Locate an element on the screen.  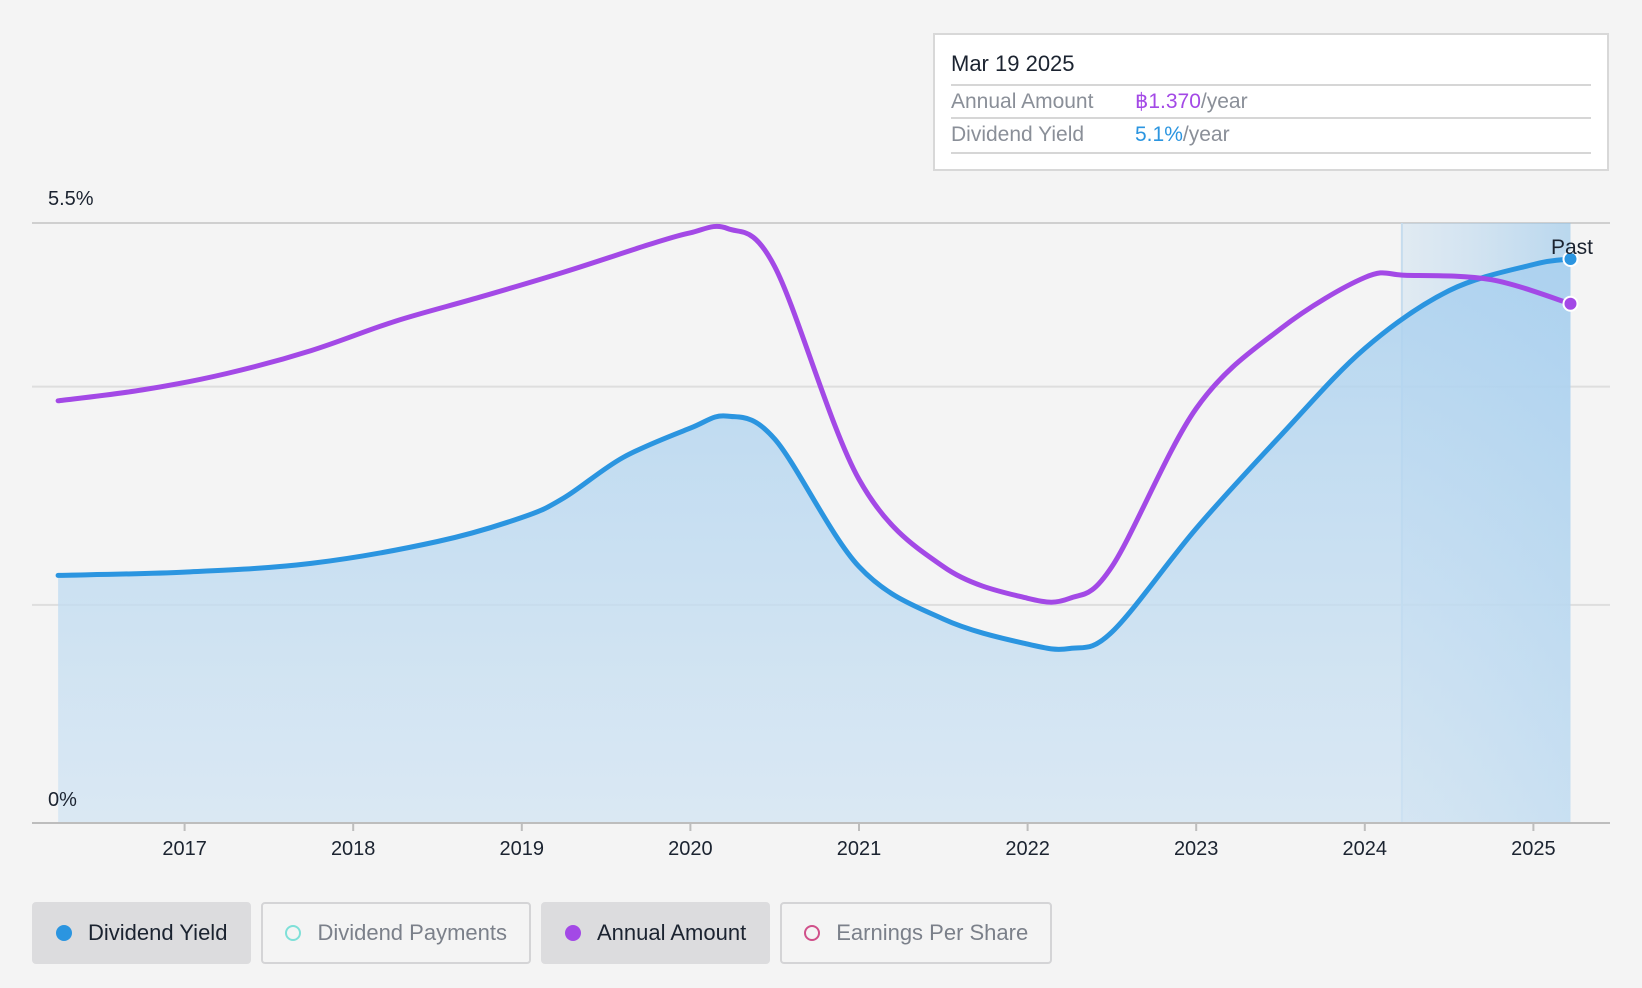
x-tick-label: 2018 is located at coordinates (353, 849).